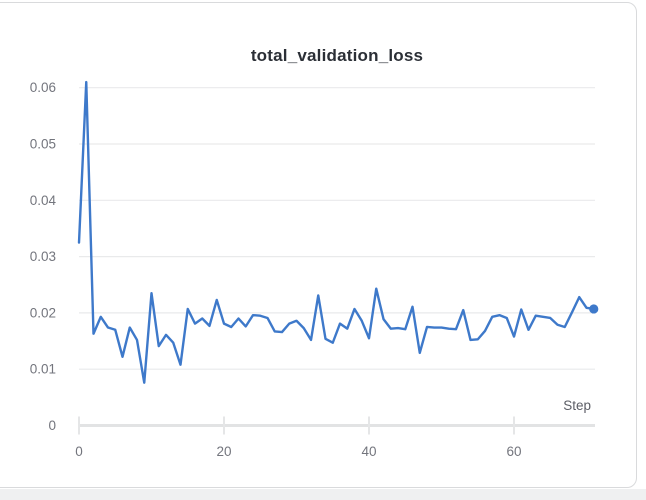 This screenshot has height=500, width=646. What do you see at coordinates (513, 451) in the screenshot?
I see `x-tick-label: 60` at bounding box center [513, 451].